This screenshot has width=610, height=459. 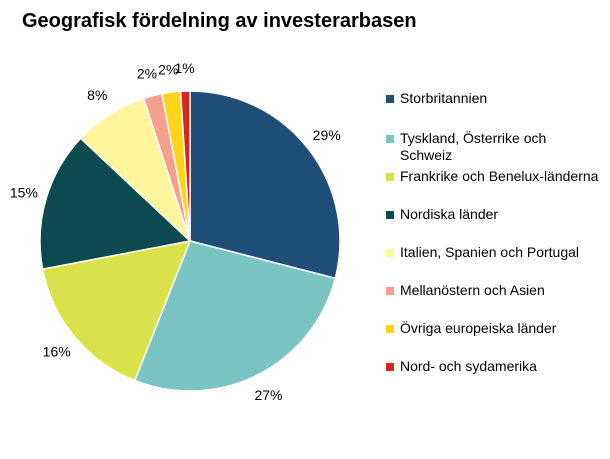 What do you see at coordinates (184, 68) in the screenshot?
I see `slice-data-label: 1%` at bounding box center [184, 68].